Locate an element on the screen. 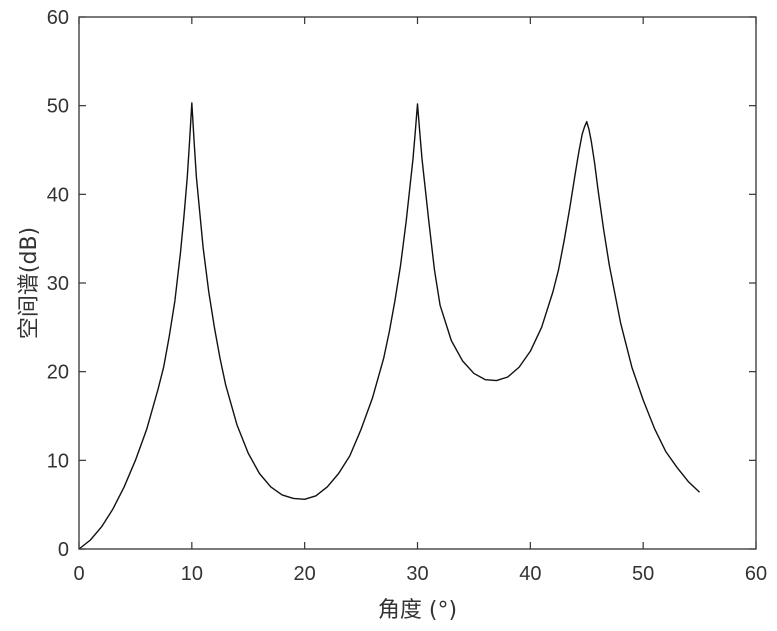  y-tick-label: 0 is located at coordinates (63, 550).